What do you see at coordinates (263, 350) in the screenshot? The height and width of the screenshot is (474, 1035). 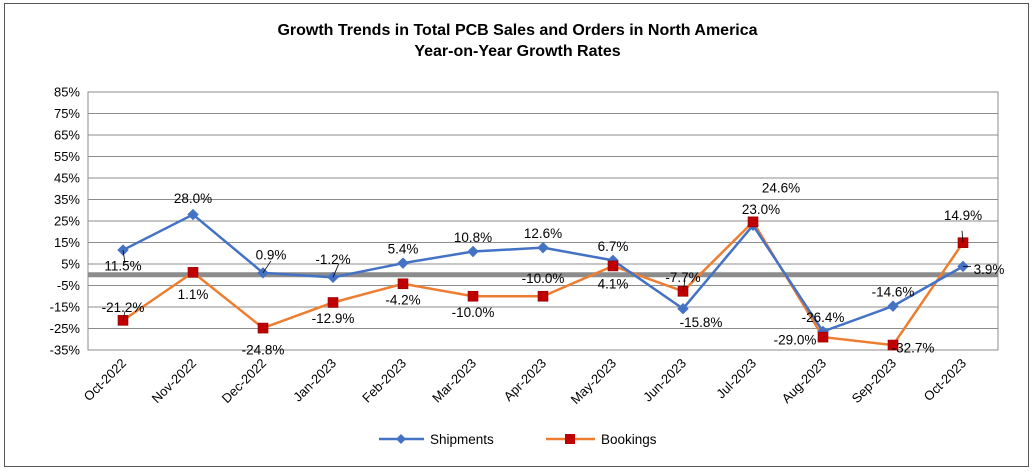 I see `bookings-data-label: -24.8%` at bounding box center [263, 350].